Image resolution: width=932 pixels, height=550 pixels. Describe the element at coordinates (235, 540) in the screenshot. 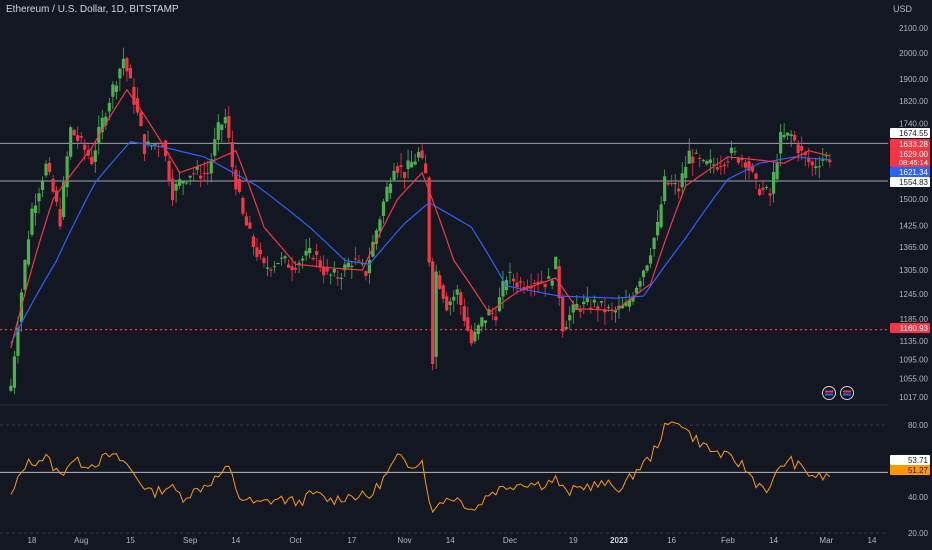

I see `time-tick-label: 14` at that location.